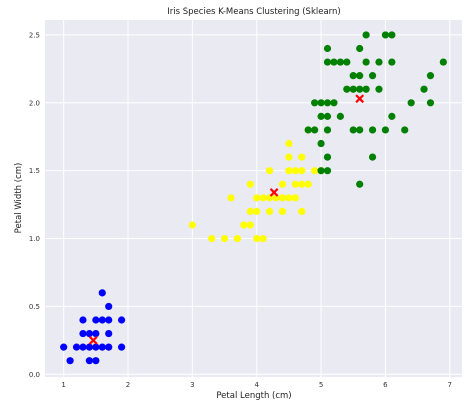 The width and height of the screenshot is (474, 407). What do you see at coordinates (34, 204) in the screenshot?
I see `y-axis-ticks: 0.0 0.5 1.0 1.5 2.0 2.5` at bounding box center [34, 204].